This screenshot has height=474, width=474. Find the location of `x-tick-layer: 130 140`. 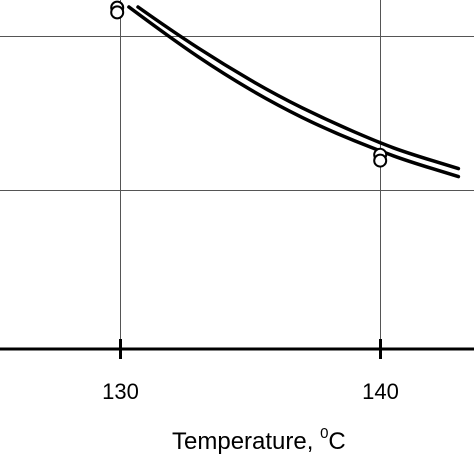

x-tick-layer: 130 140 is located at coordinates (250, 371).